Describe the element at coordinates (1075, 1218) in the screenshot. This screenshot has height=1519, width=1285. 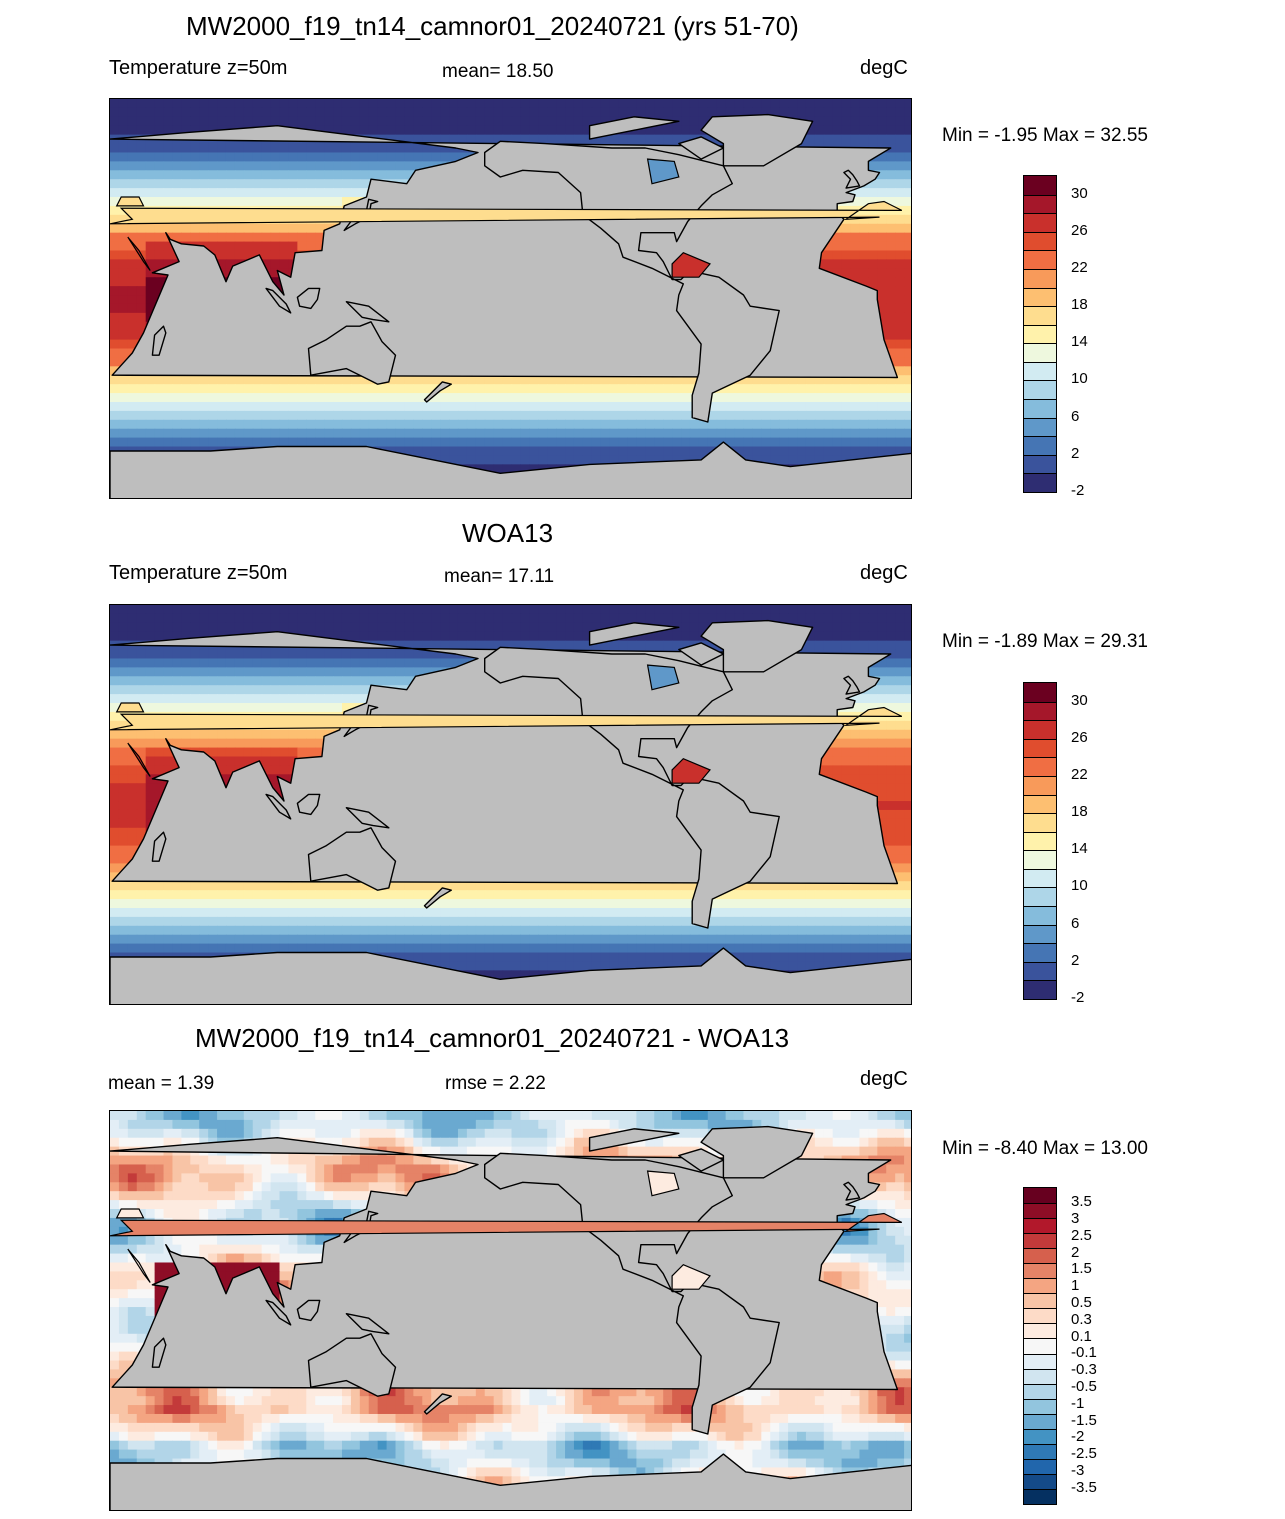
I see `colorbar-label: 3` at that location.